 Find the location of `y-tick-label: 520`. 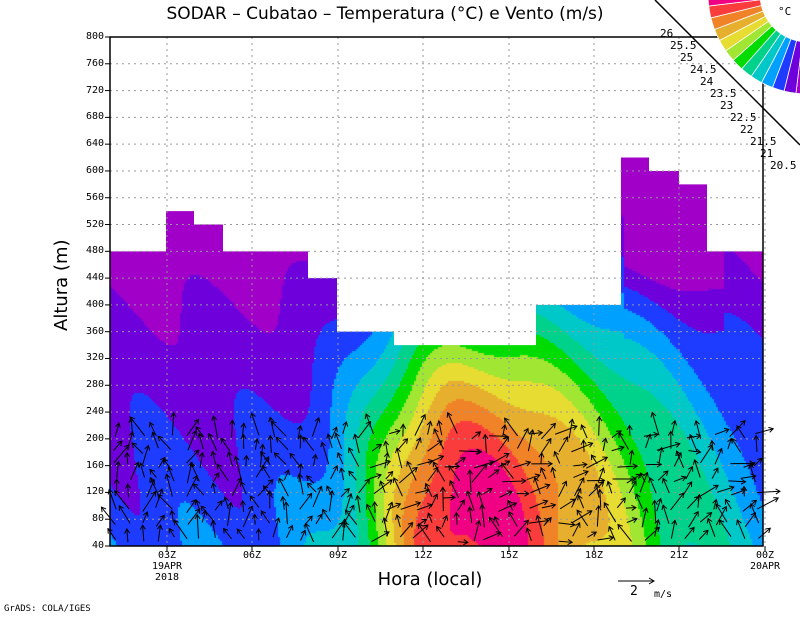

y-tick-label: 520 is located at coordinates (94, 224).